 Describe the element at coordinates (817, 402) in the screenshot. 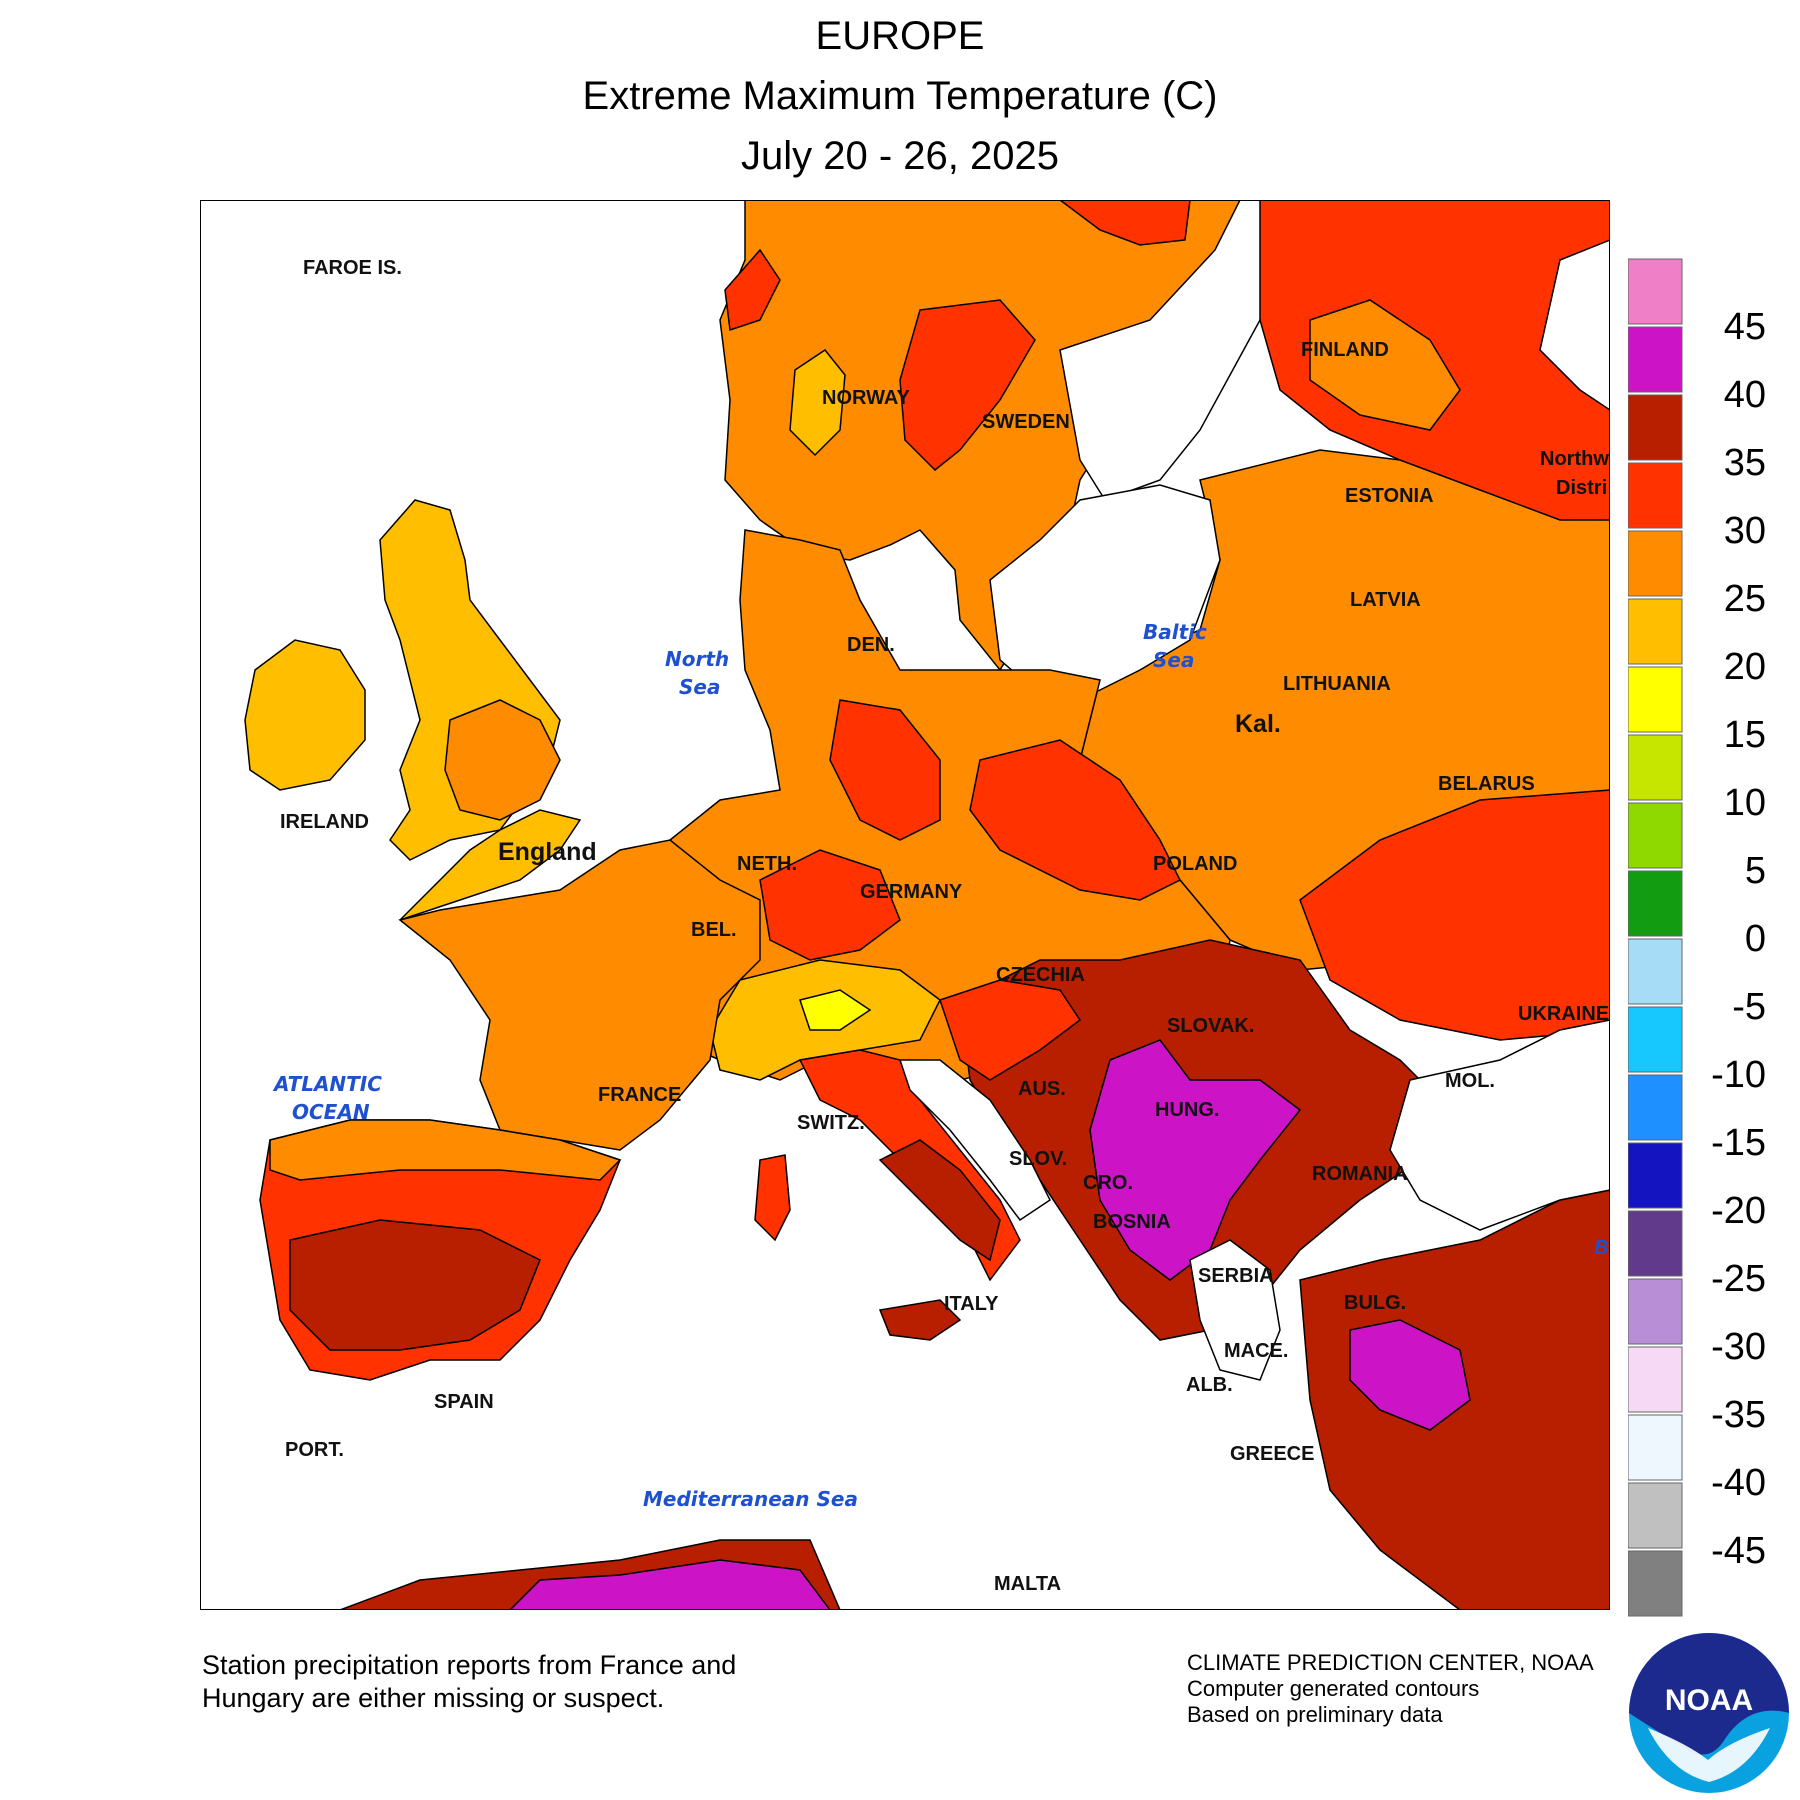

I see `norway-cool-zone` at that location.